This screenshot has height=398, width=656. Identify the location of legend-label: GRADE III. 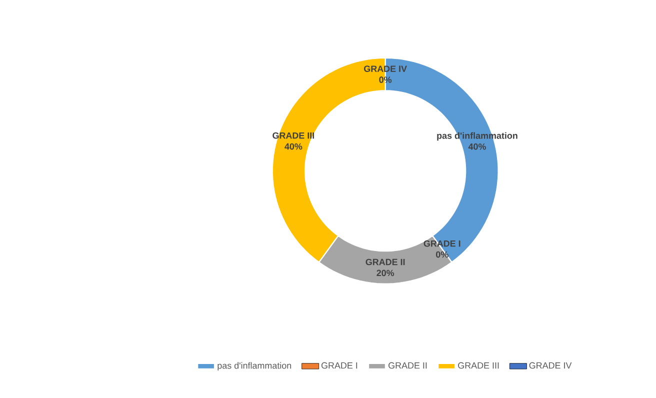
(478, 365).